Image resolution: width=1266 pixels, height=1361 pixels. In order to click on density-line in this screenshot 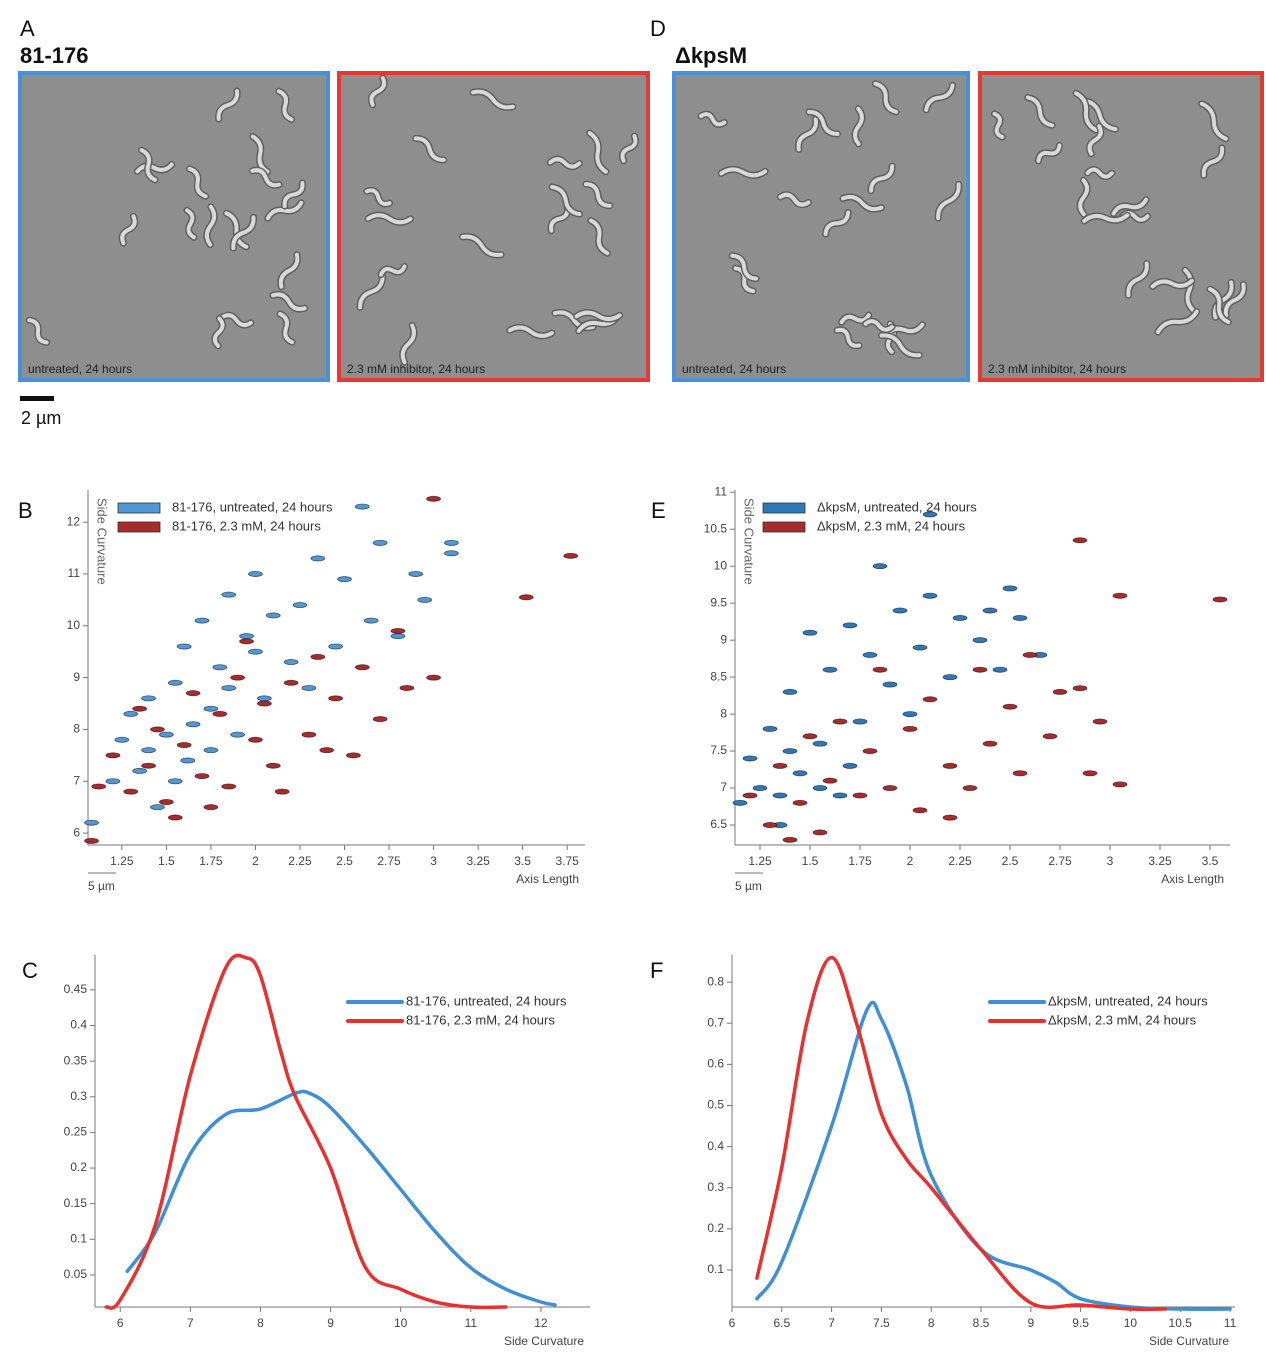, I will do `click(961, 1133)`.